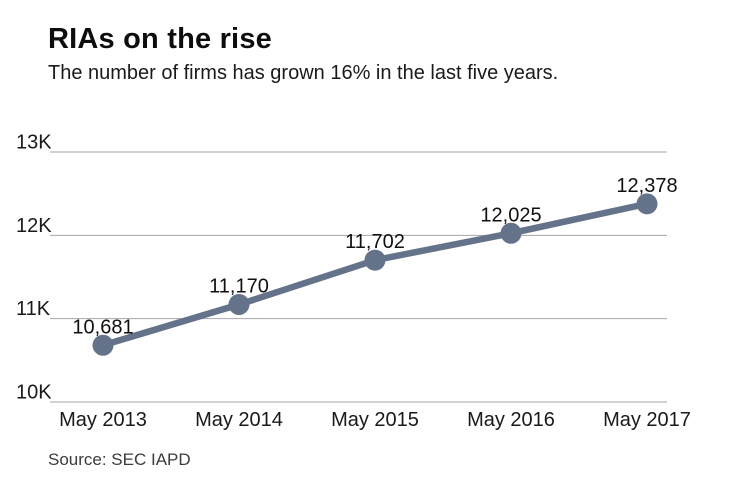 This screenshot has width=740, height=482. Describe the element at coordinates (33, 309) in the screenshot. I see `y-tick-label-11k: 11K` at that location.